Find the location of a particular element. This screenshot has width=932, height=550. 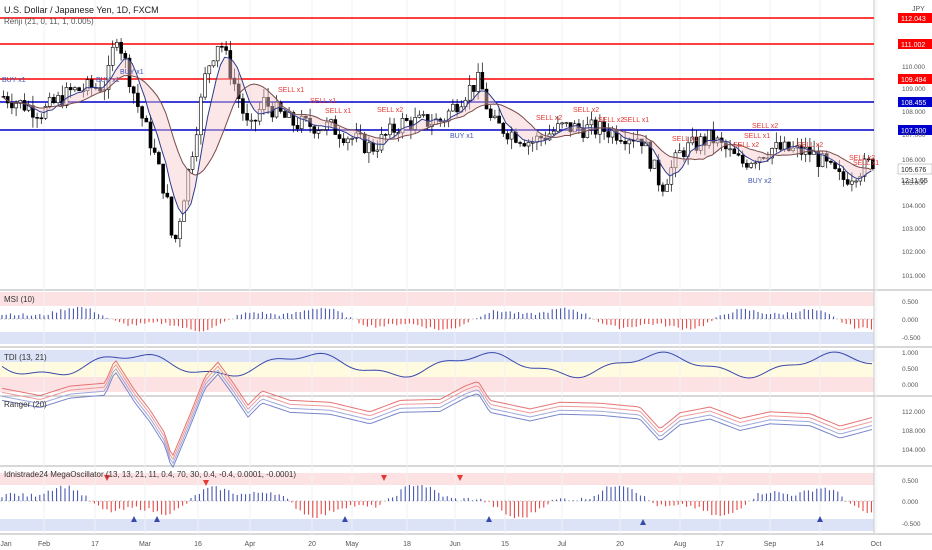

time-tick: 20 is located at coordinates (620, 544).